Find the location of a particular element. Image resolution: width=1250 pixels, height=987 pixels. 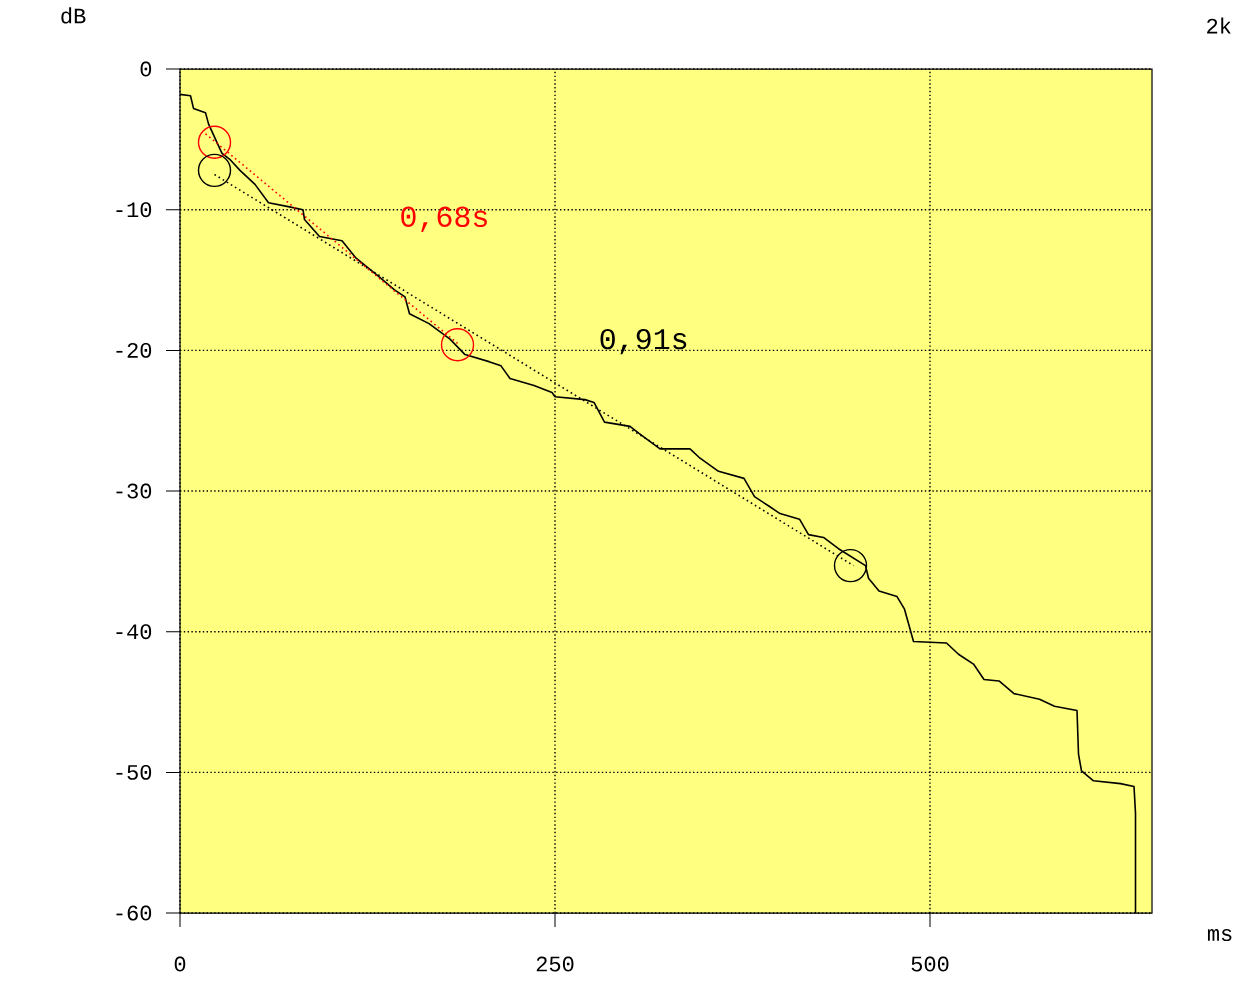

x-tick-label: 500 is located at coordinates (930, 964).